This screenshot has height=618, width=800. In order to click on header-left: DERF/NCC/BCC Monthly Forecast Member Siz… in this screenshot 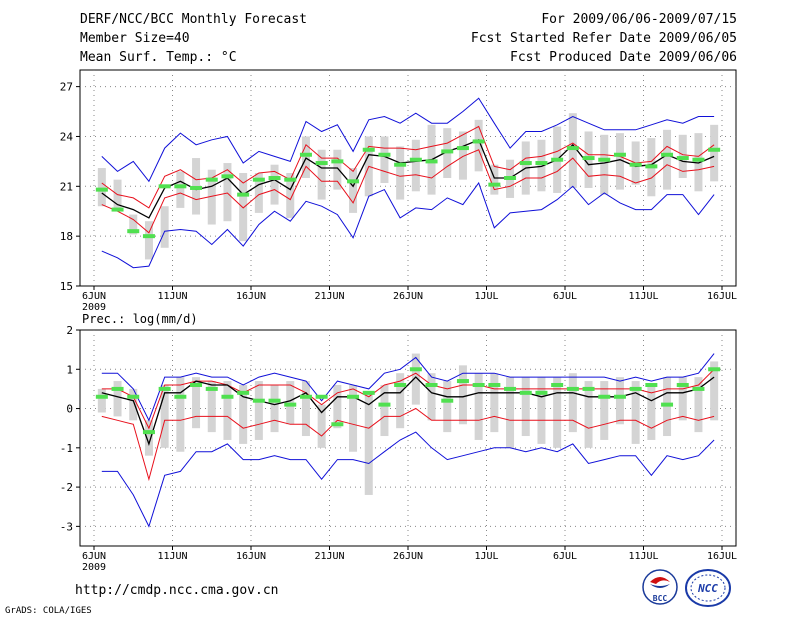, I will do `click(193, 40)`.